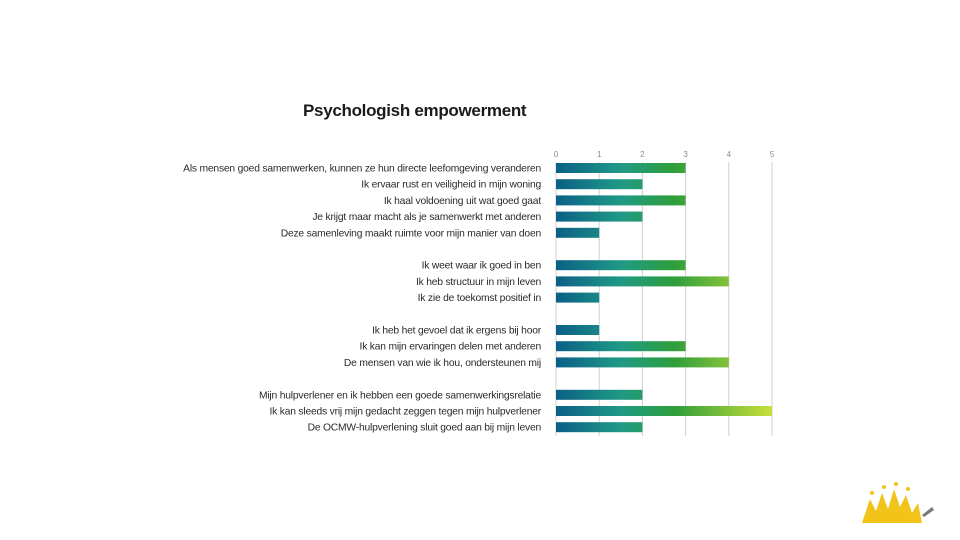 The width and height of the screenshot is (960, 540). I want to click on category-label: Ik heb het gevoel dat ik ergens bij hoor, so click(457, 331).